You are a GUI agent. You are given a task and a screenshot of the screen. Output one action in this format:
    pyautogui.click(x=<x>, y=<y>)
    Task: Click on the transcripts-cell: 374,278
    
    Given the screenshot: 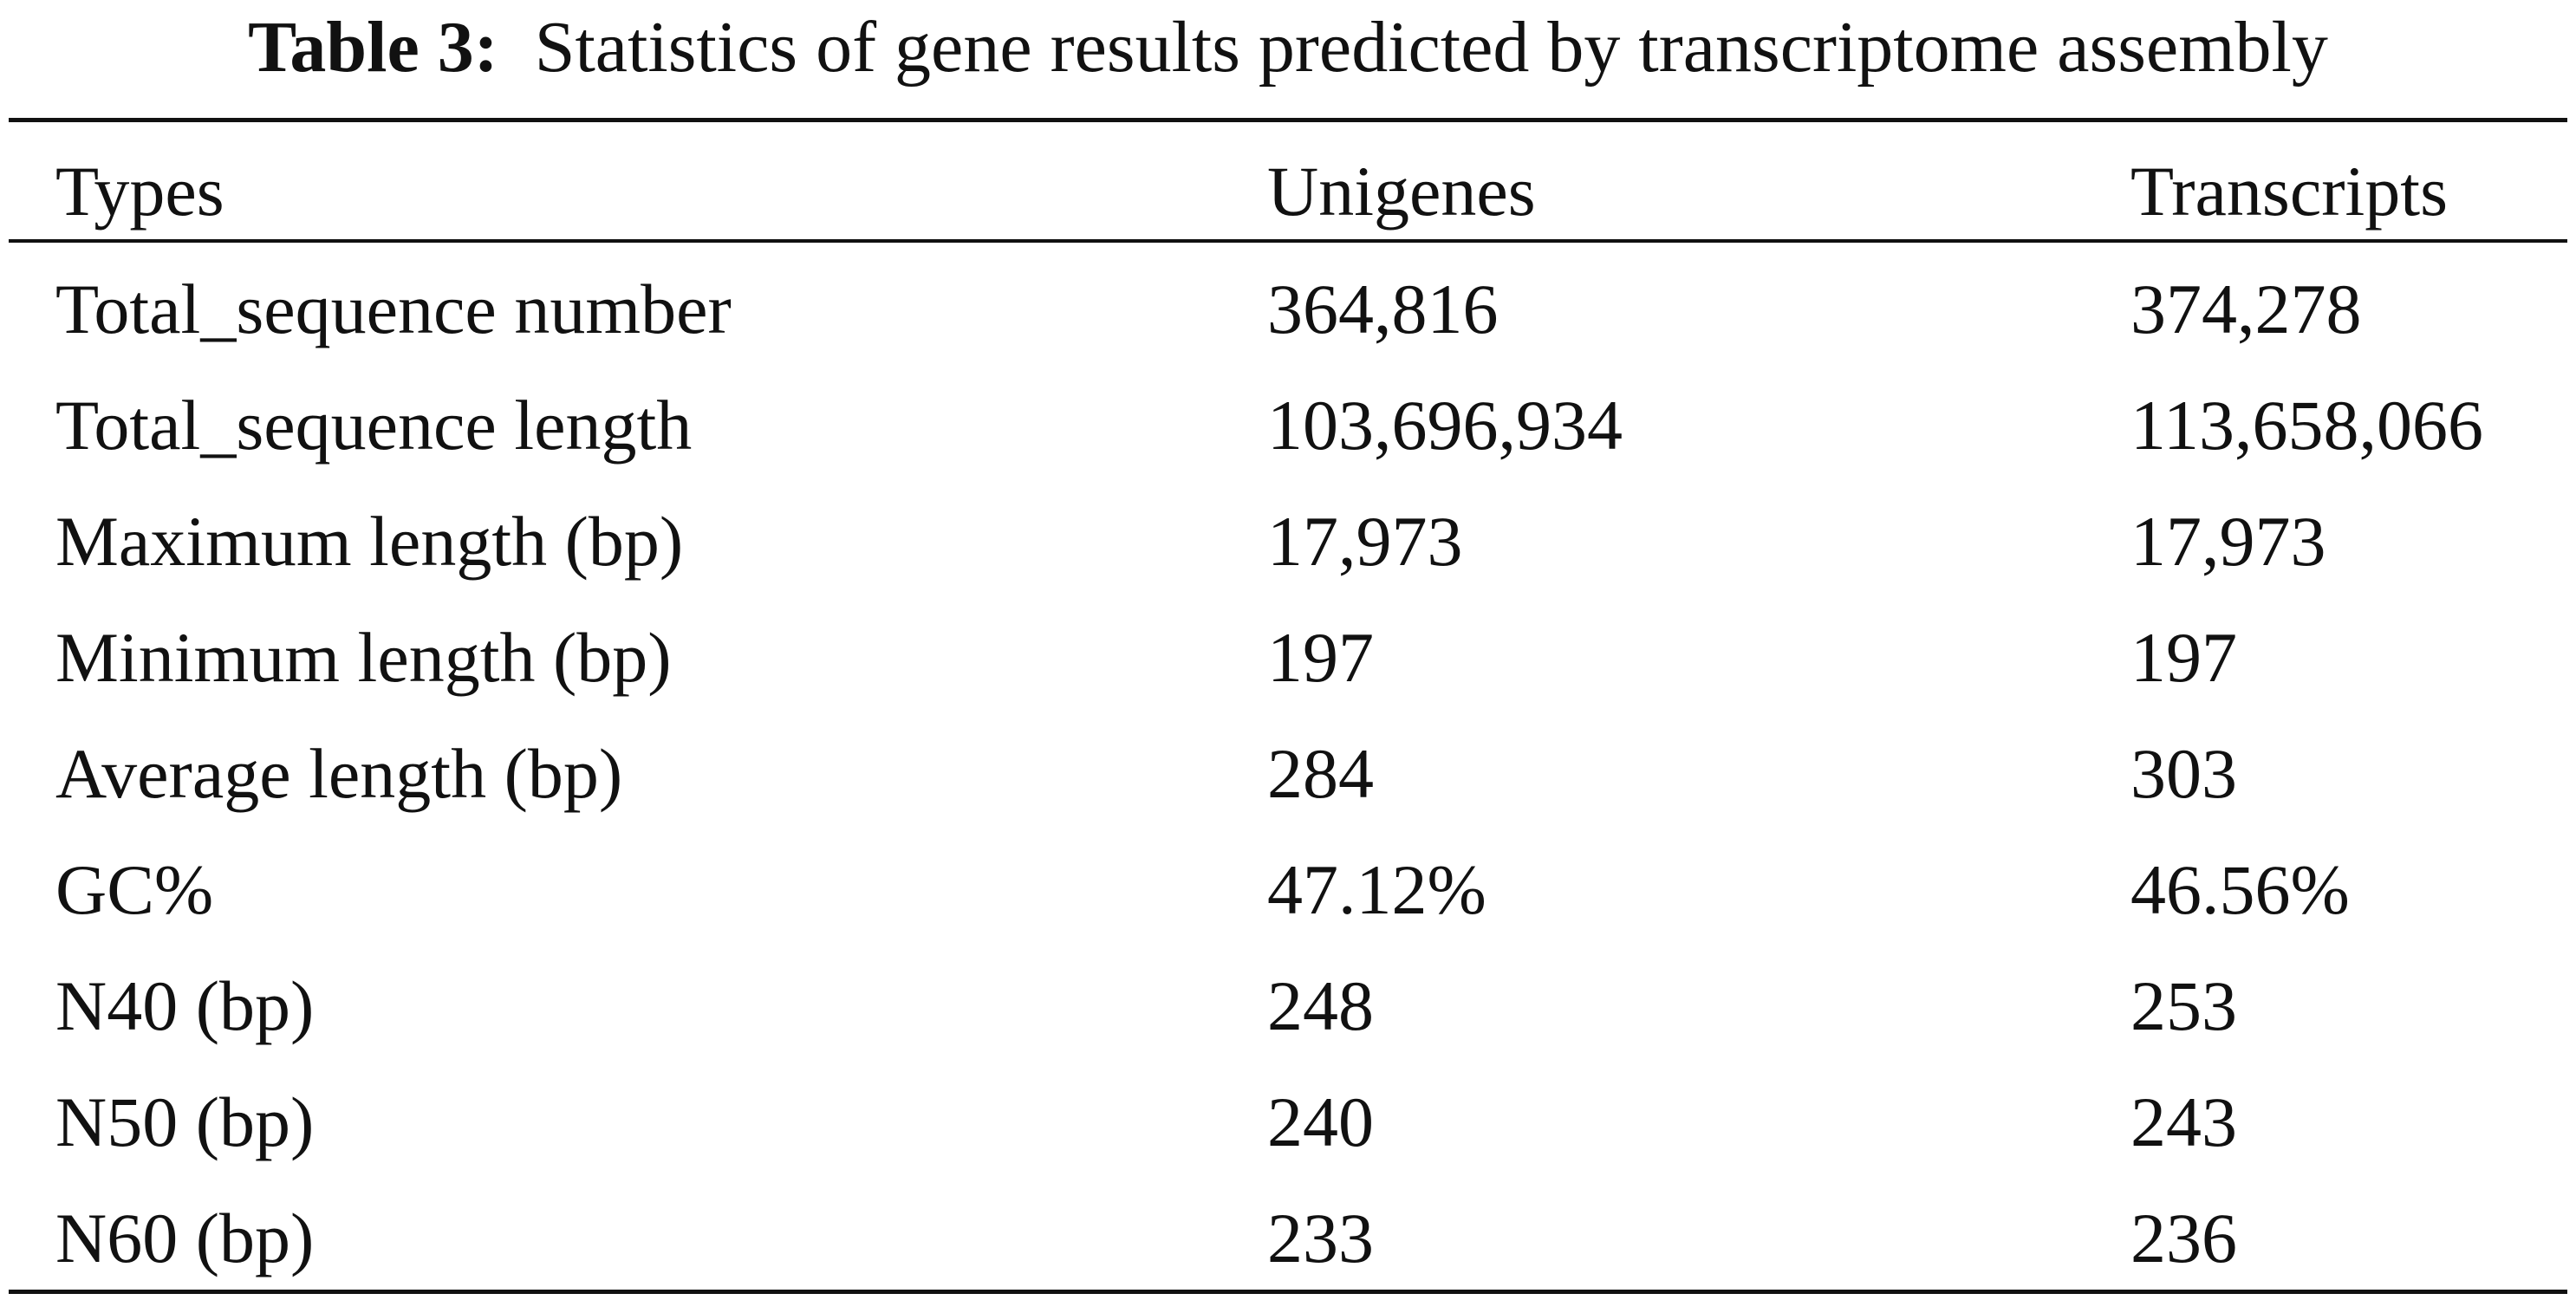 What is the action you would take?
    pyautogui.click(x=2246, y=309)
    